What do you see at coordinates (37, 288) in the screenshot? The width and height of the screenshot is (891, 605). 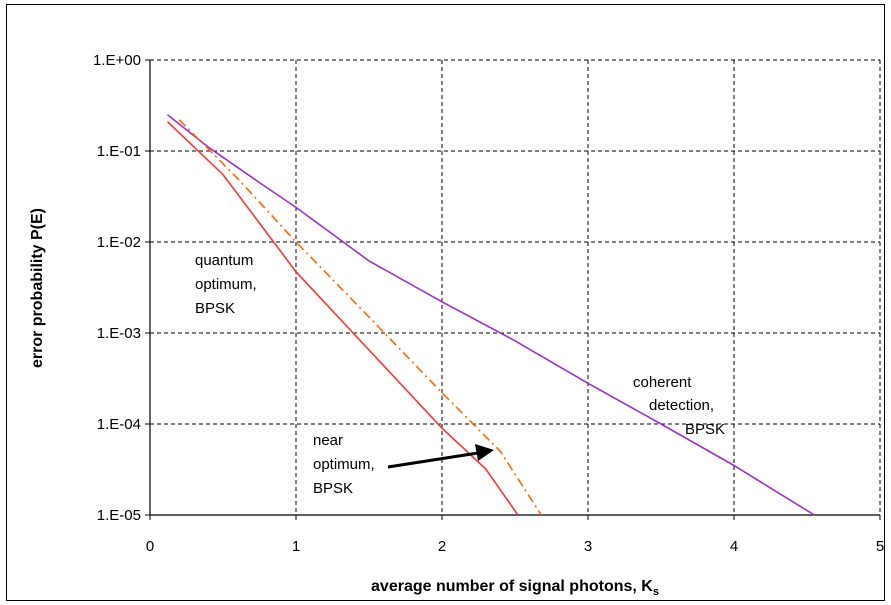 I see `y-axis-title: error probability P(E)` at bounding box center [37, 288].